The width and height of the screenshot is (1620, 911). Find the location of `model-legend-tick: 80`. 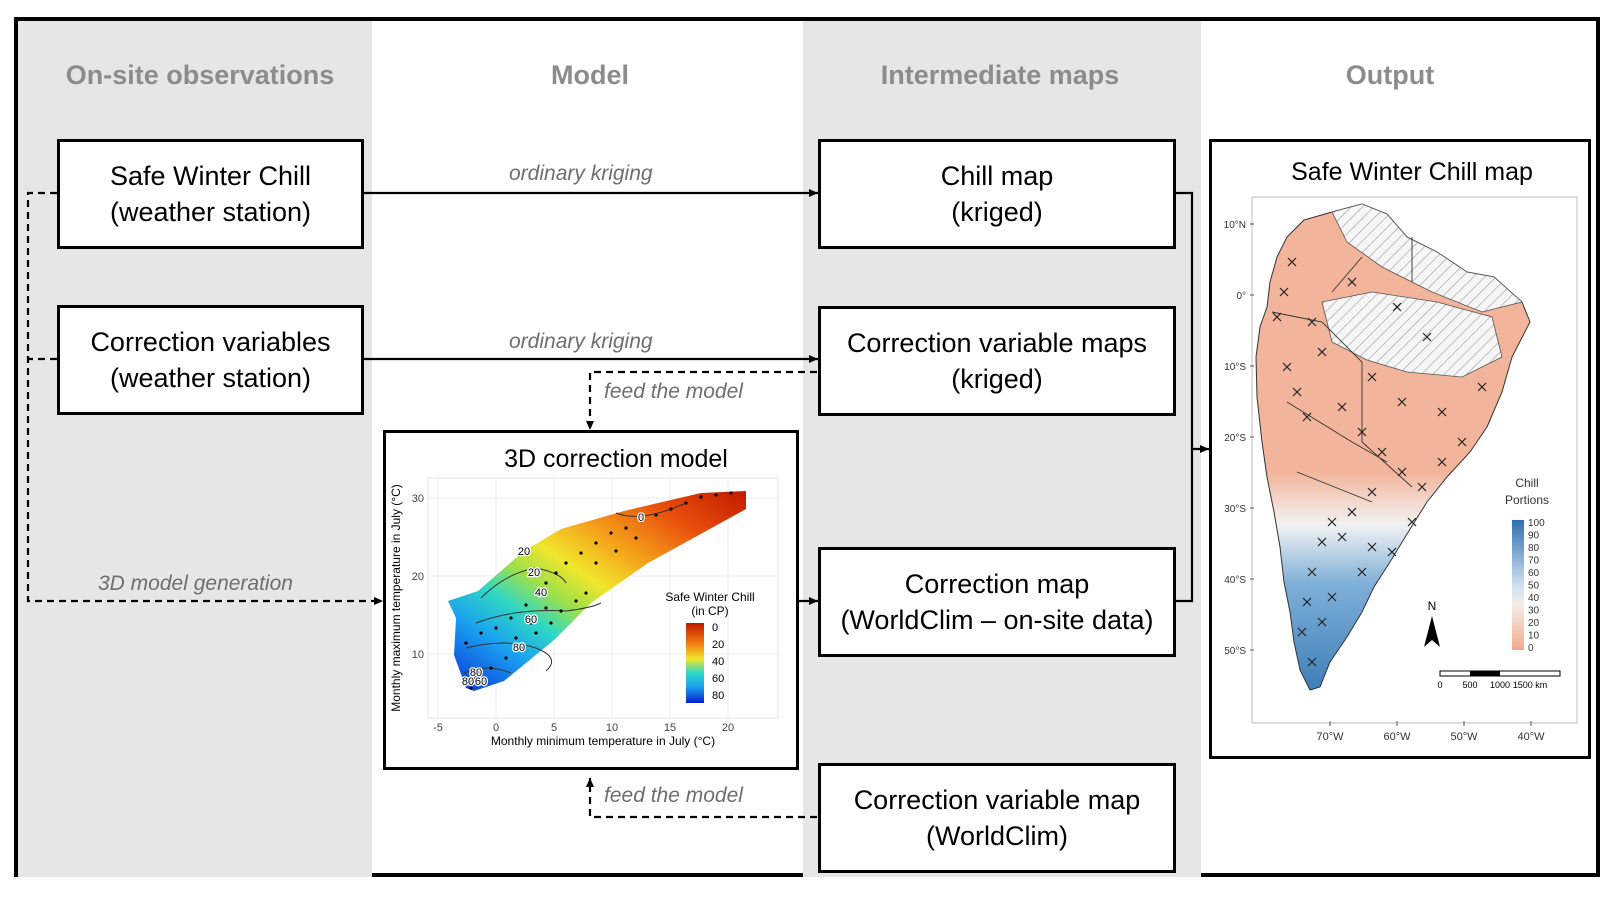

model-legend-tick: 80 is located at coordinates (718, 696).